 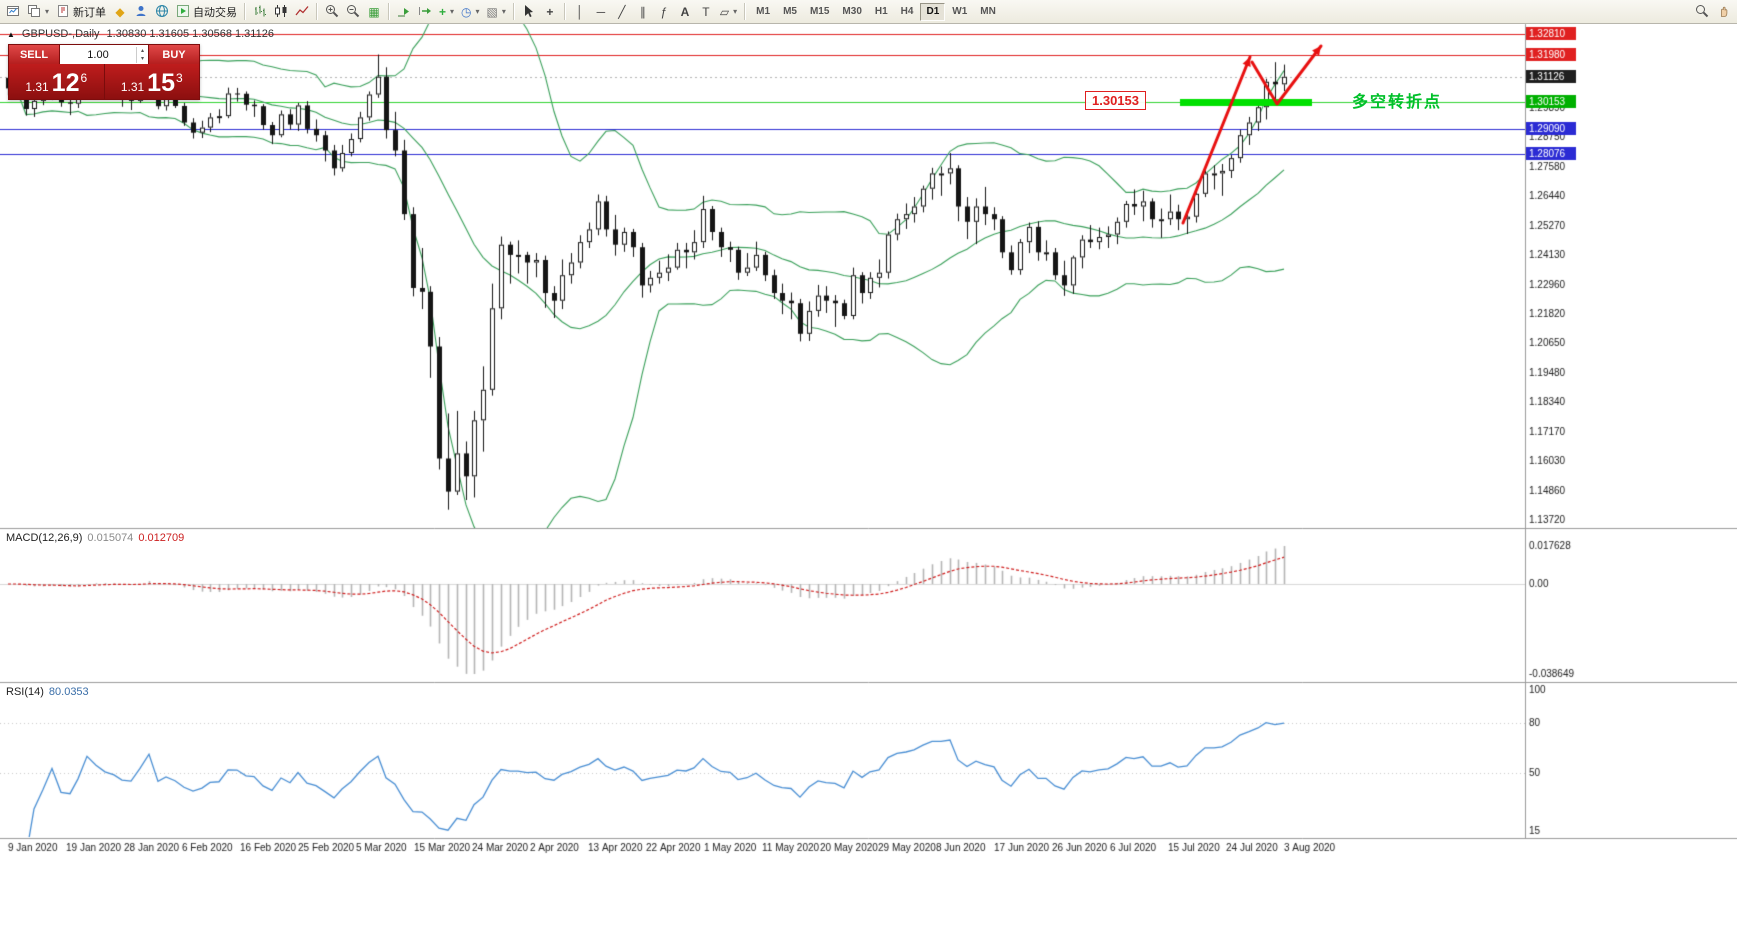 I want to click on crosshair-icon: +, so click(x=550, y=11).